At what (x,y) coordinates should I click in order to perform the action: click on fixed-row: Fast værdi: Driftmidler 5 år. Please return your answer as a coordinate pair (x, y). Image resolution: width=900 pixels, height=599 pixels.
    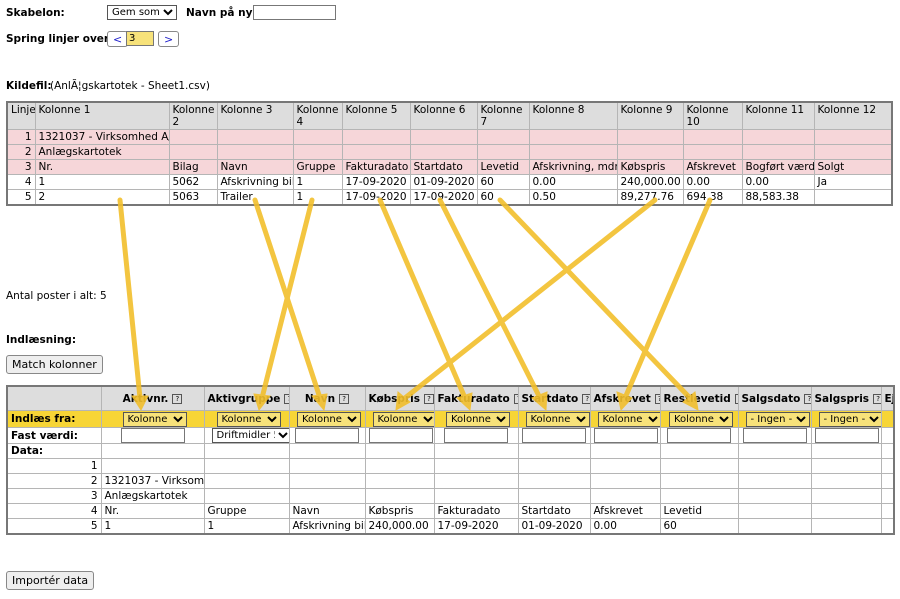
    Looking at the image, I should click on (450, 435).